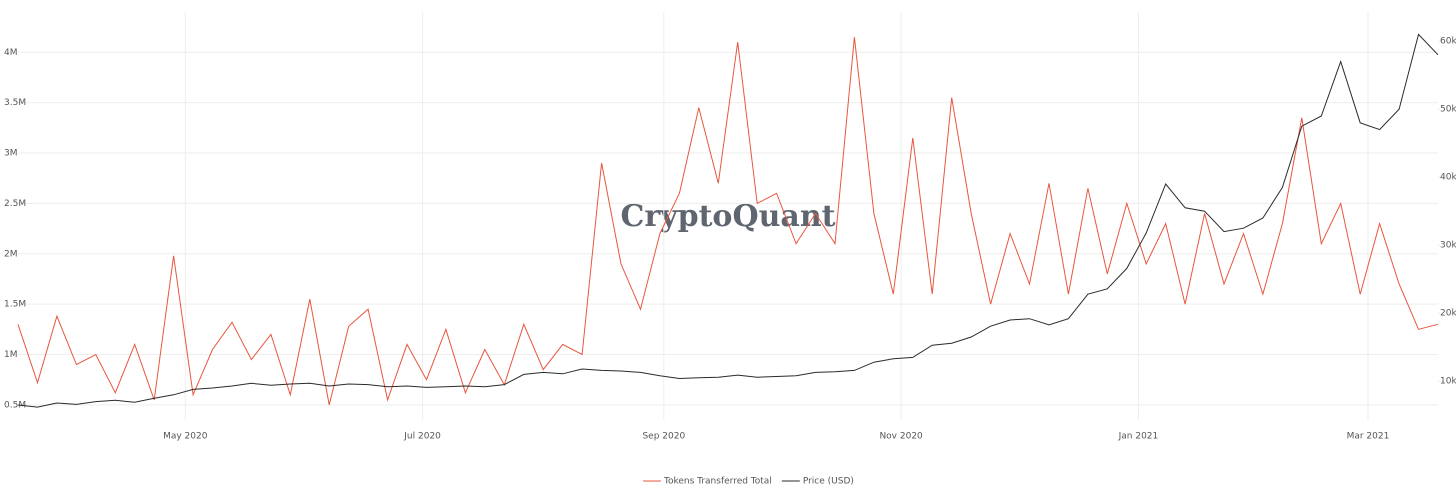 The width and height of the screenshot is (1456, 490). I want to click on y2-tick-label: 20k, so click(1448, 314).